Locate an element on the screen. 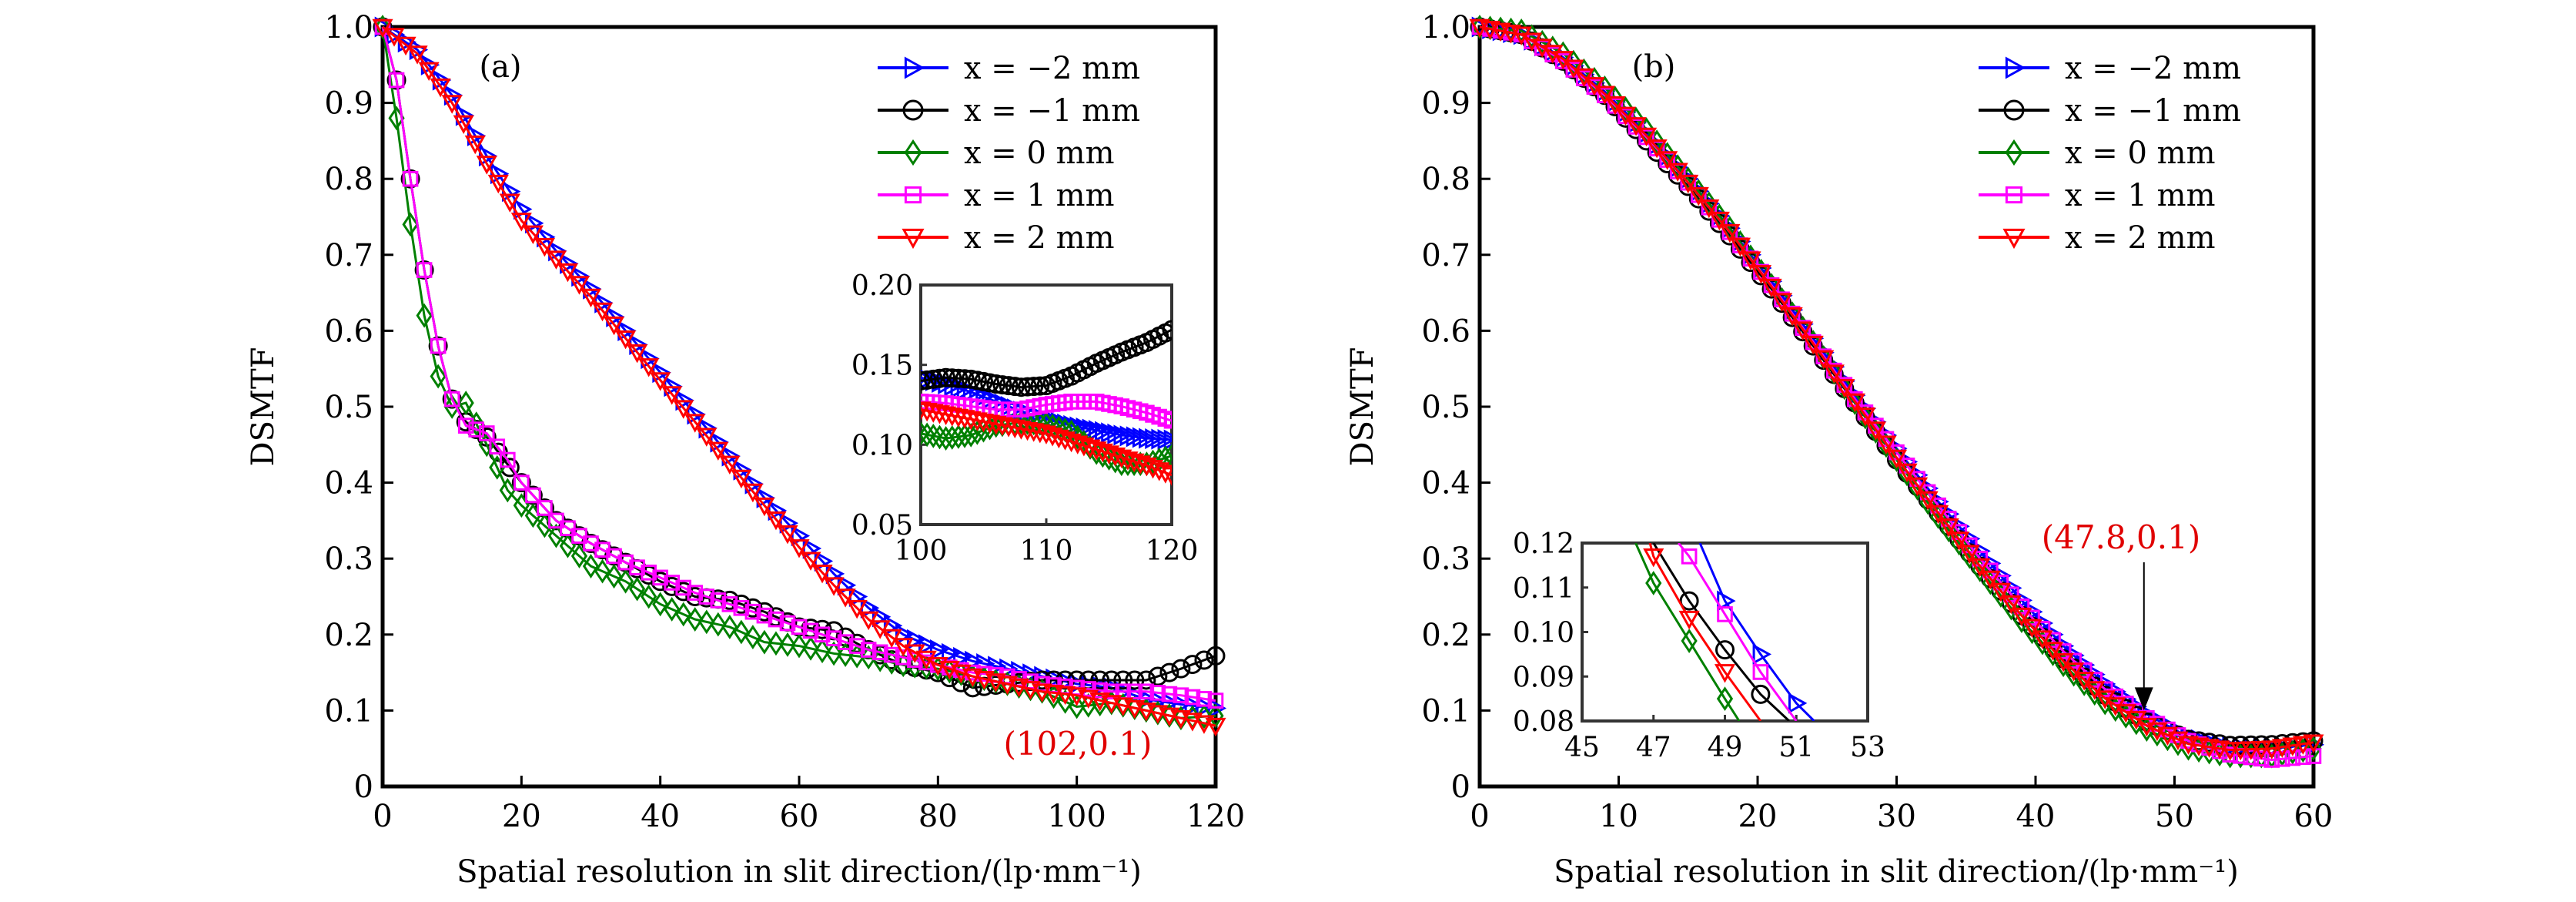 Image resolution: width=2576 pixels, height=902 pixels. y-tick-label: 0.4 is located at coordinates (1446, 484).